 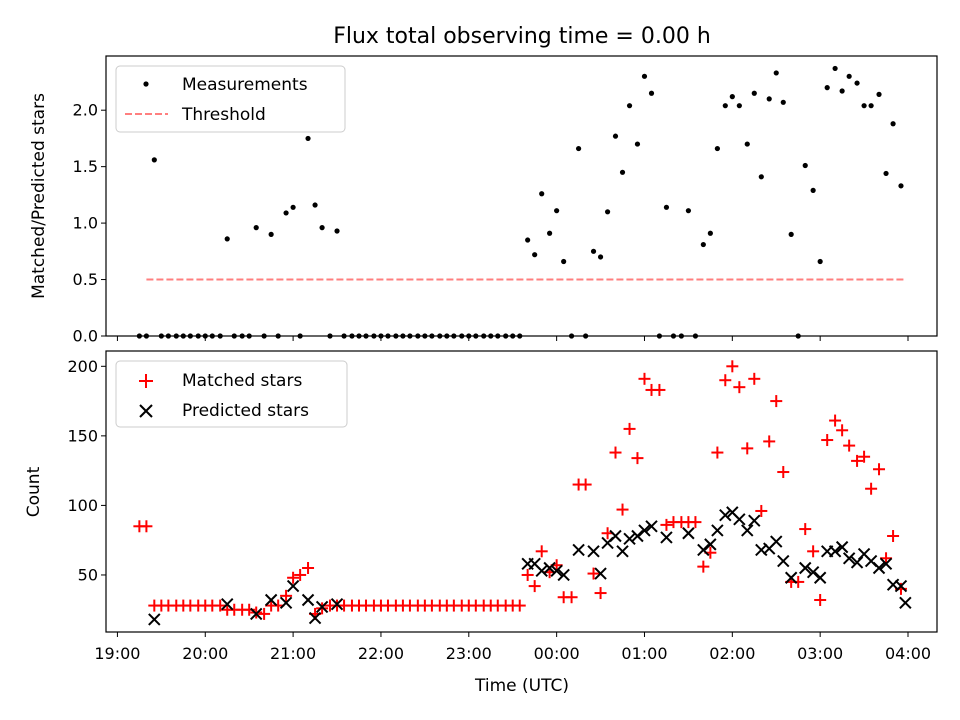 What do you see at coordinates (85, 336) in the screenshot?
I see `top-y-tick-label: 0.0` at bounding box center [85, 336].